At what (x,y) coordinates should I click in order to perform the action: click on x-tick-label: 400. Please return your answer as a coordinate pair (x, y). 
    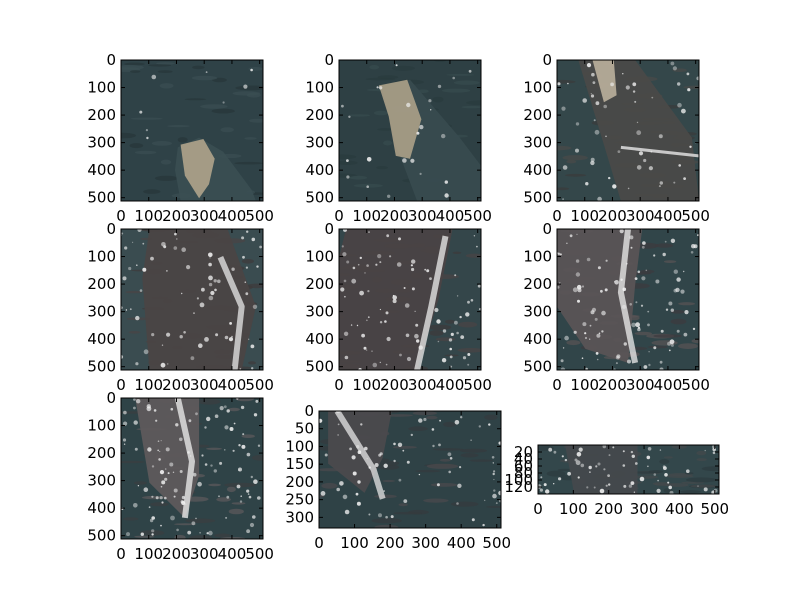
    Looking at the image, I should click on (232, 554).